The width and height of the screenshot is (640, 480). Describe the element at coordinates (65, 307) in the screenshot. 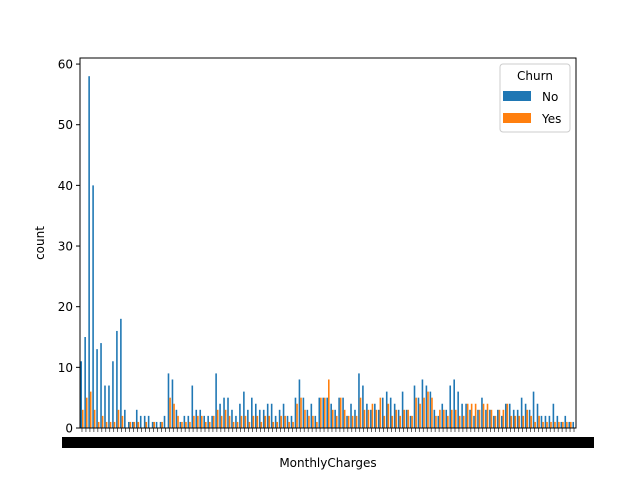

I see `y-tick-label: 20` at that location.